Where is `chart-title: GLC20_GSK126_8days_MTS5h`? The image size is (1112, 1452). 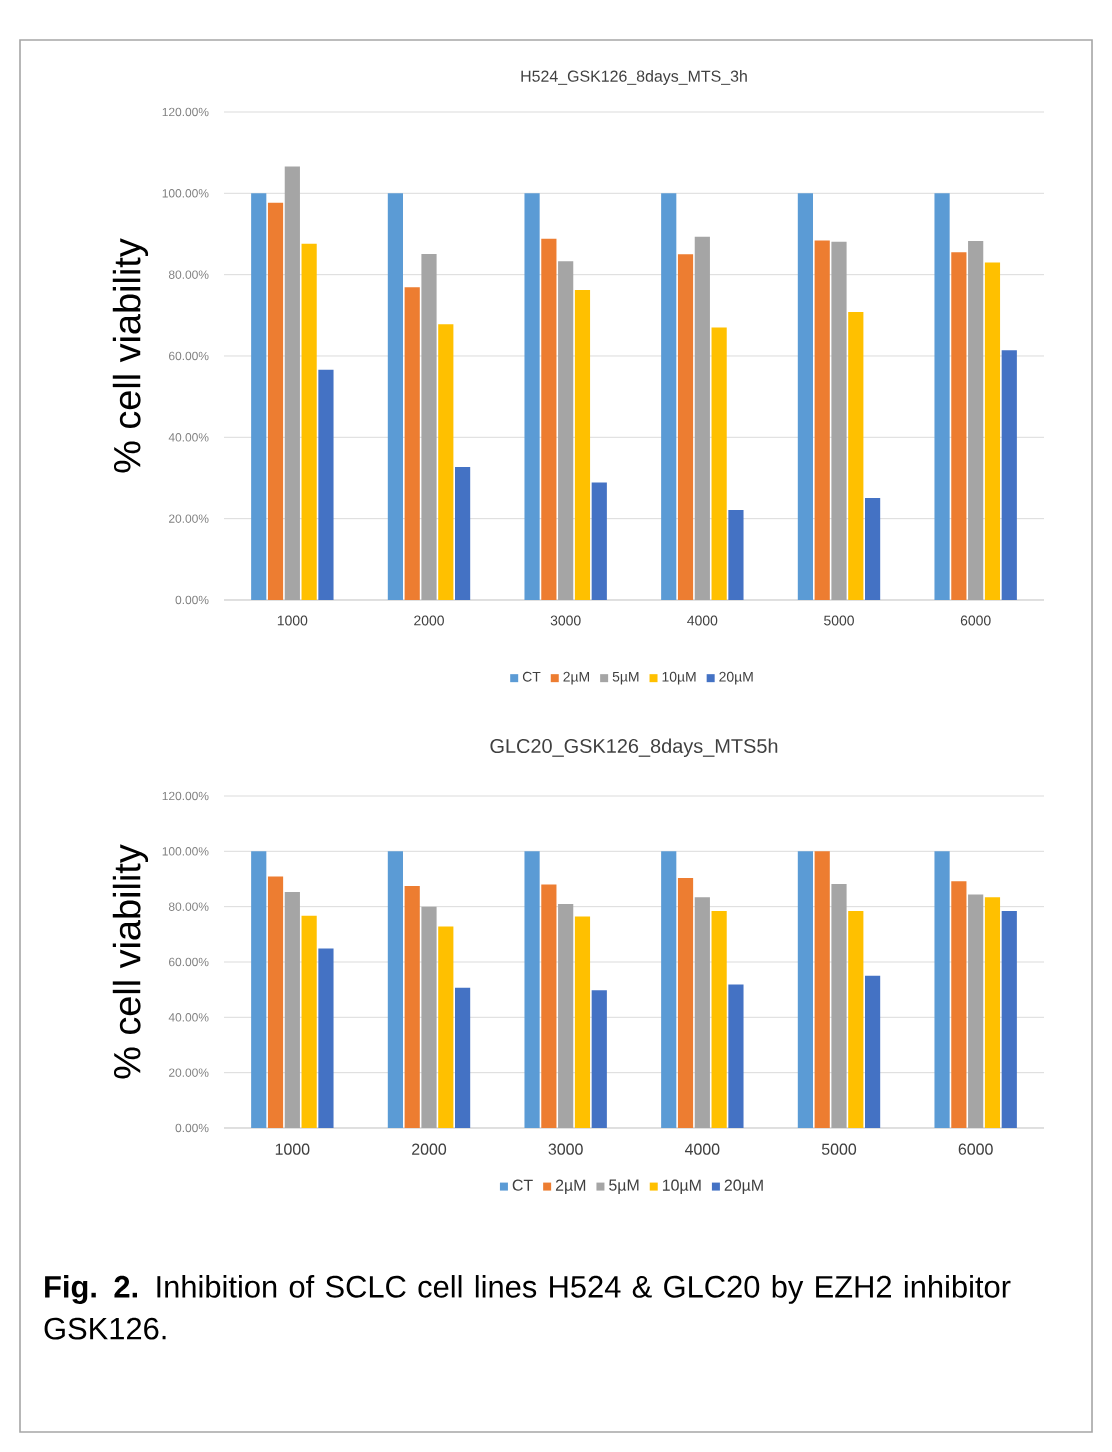
chart-title: GLC20_GSK126_8days_MTS5h is located at coordinates (634, 747).